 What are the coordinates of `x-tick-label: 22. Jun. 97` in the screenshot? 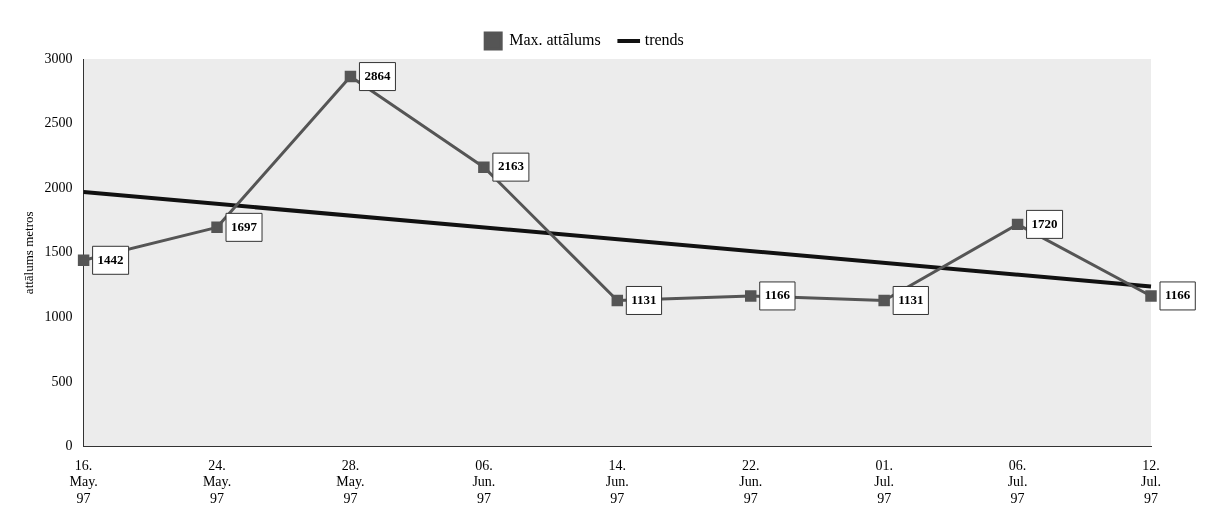 It's located at (751, 482).